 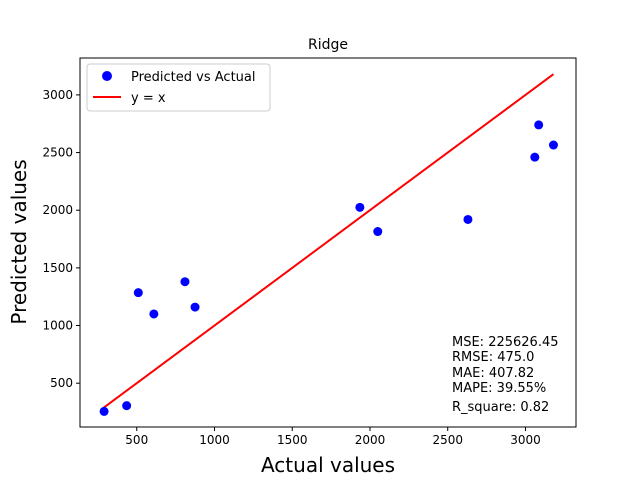 What do you see at coordinates (525, 440) in the screenshot?
I see `x-tick-label: 3000` at bounding box center [525, 440].